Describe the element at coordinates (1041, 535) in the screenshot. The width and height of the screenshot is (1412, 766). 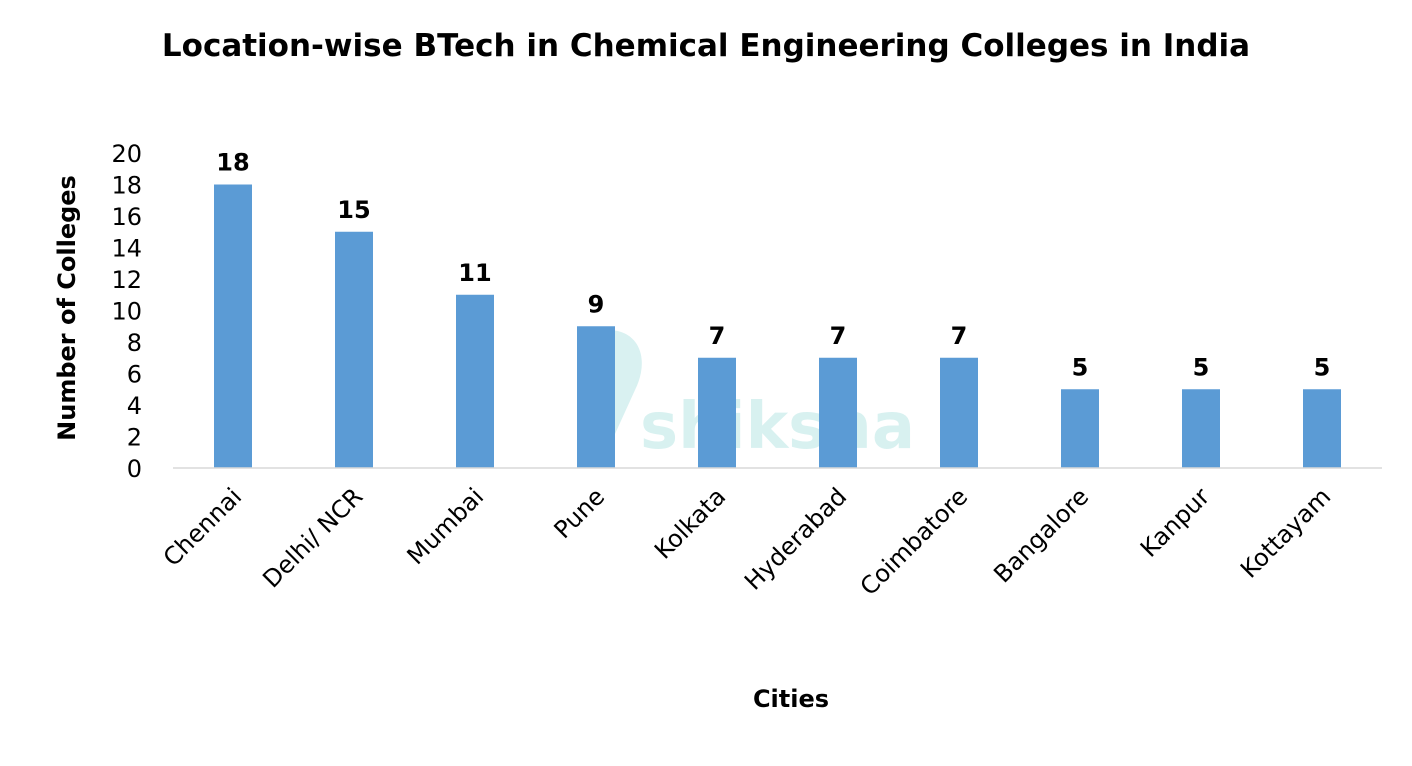
I see `x-tick-label: Bangalore` at that location.